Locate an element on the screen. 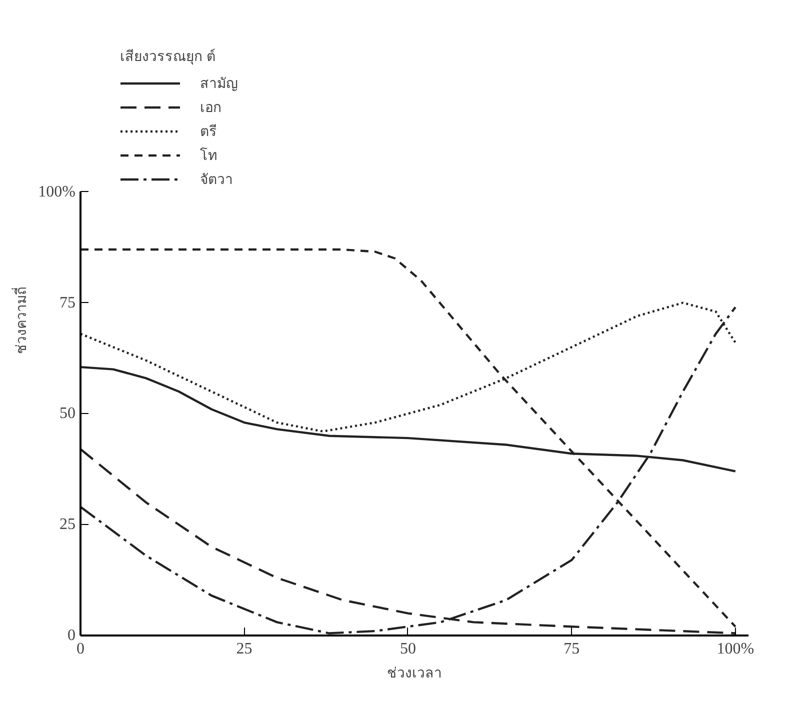 The width and height of the screenshot is (790, 706). x-tick-label: 50 is located at coordinates (408, 649).